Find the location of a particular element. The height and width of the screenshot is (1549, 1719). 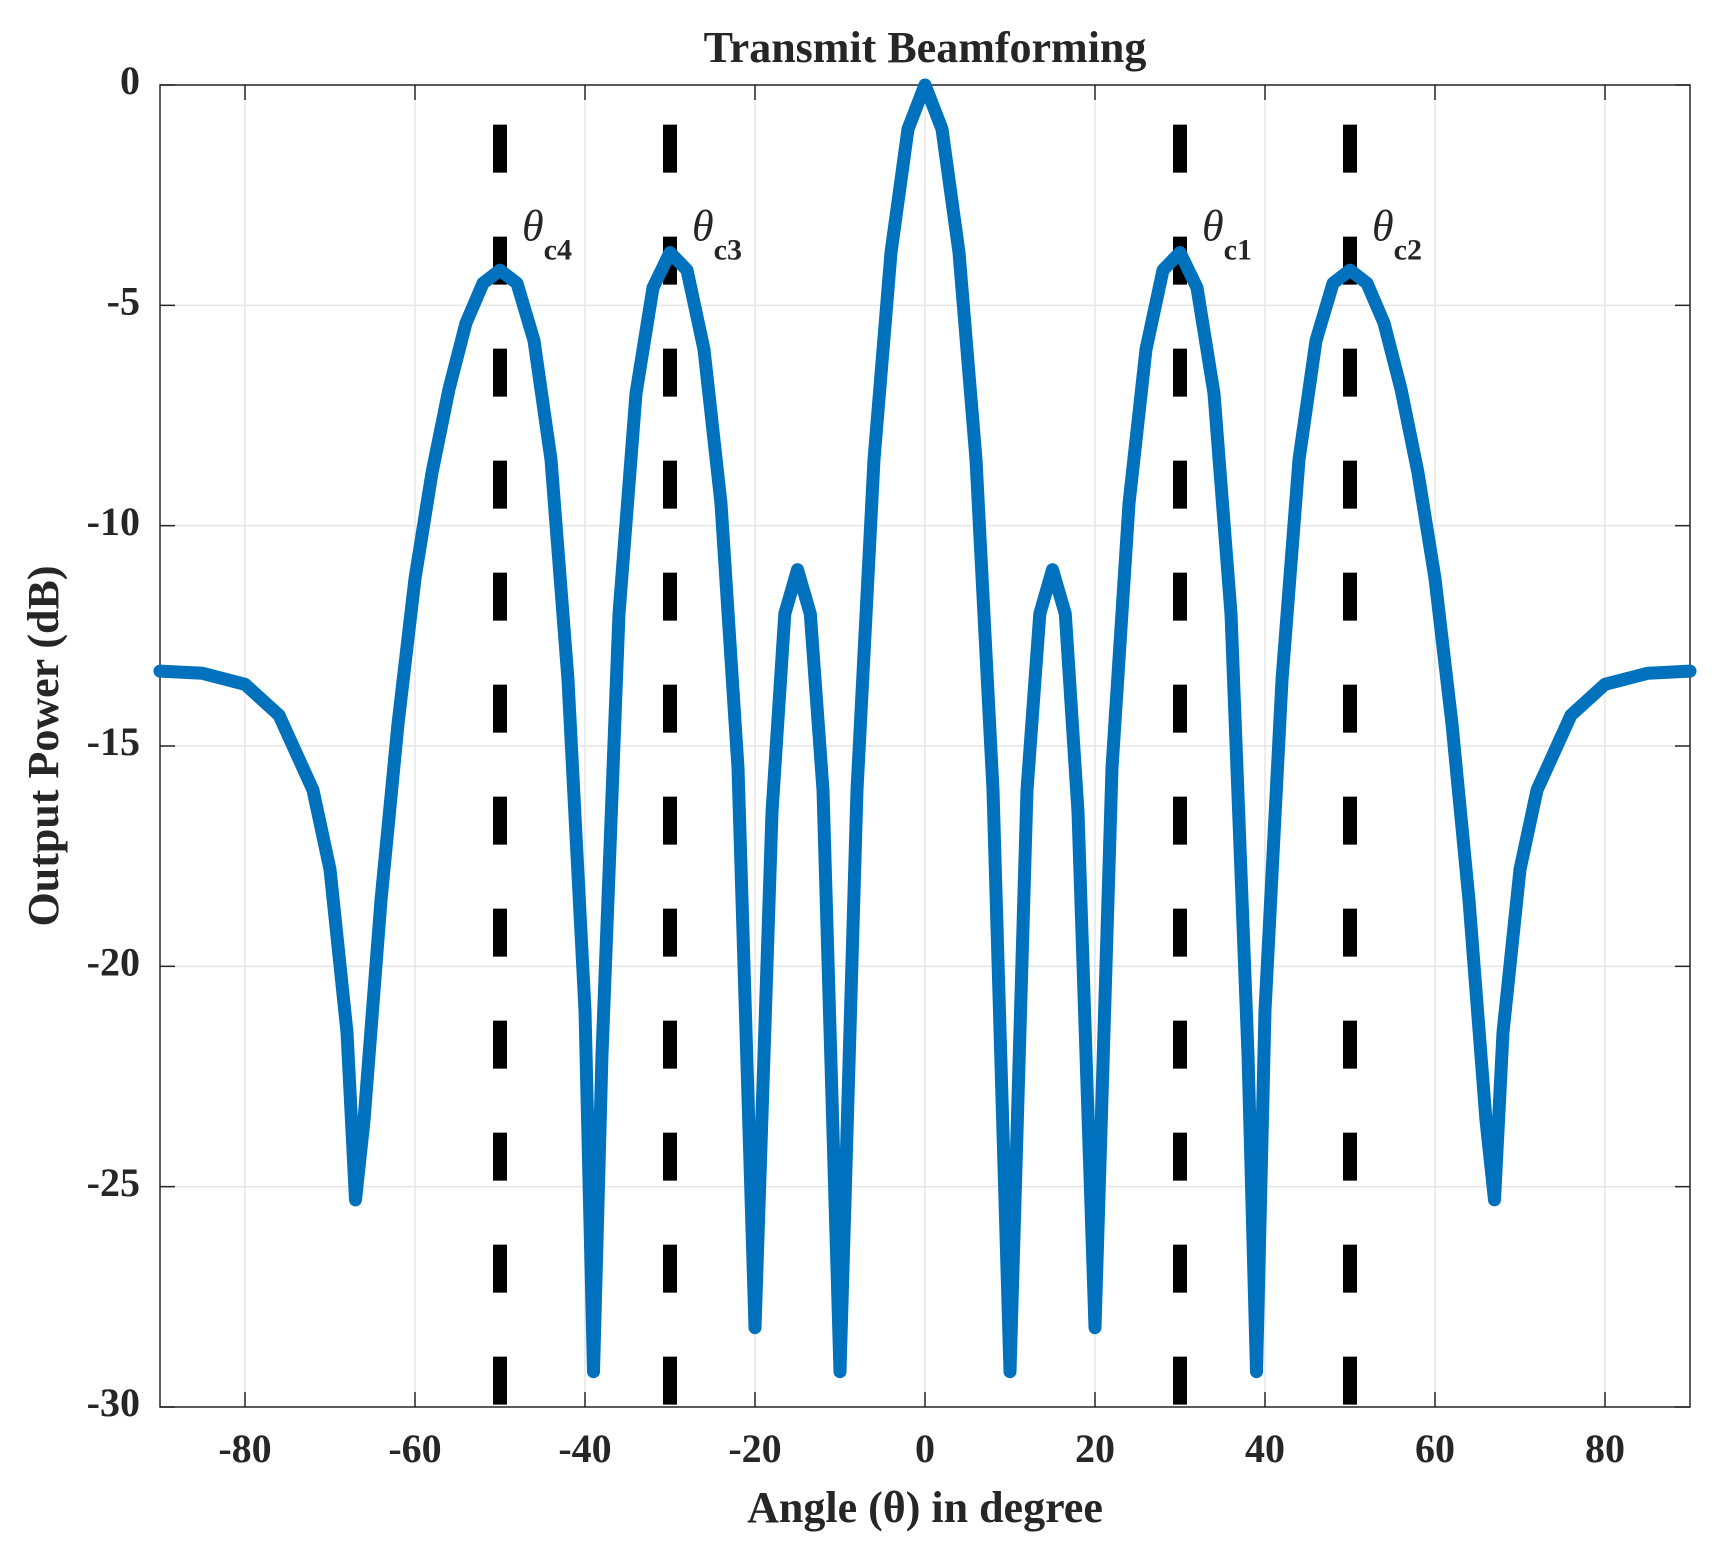

marker-label: θc1 is located at coordinates (1227, 234).